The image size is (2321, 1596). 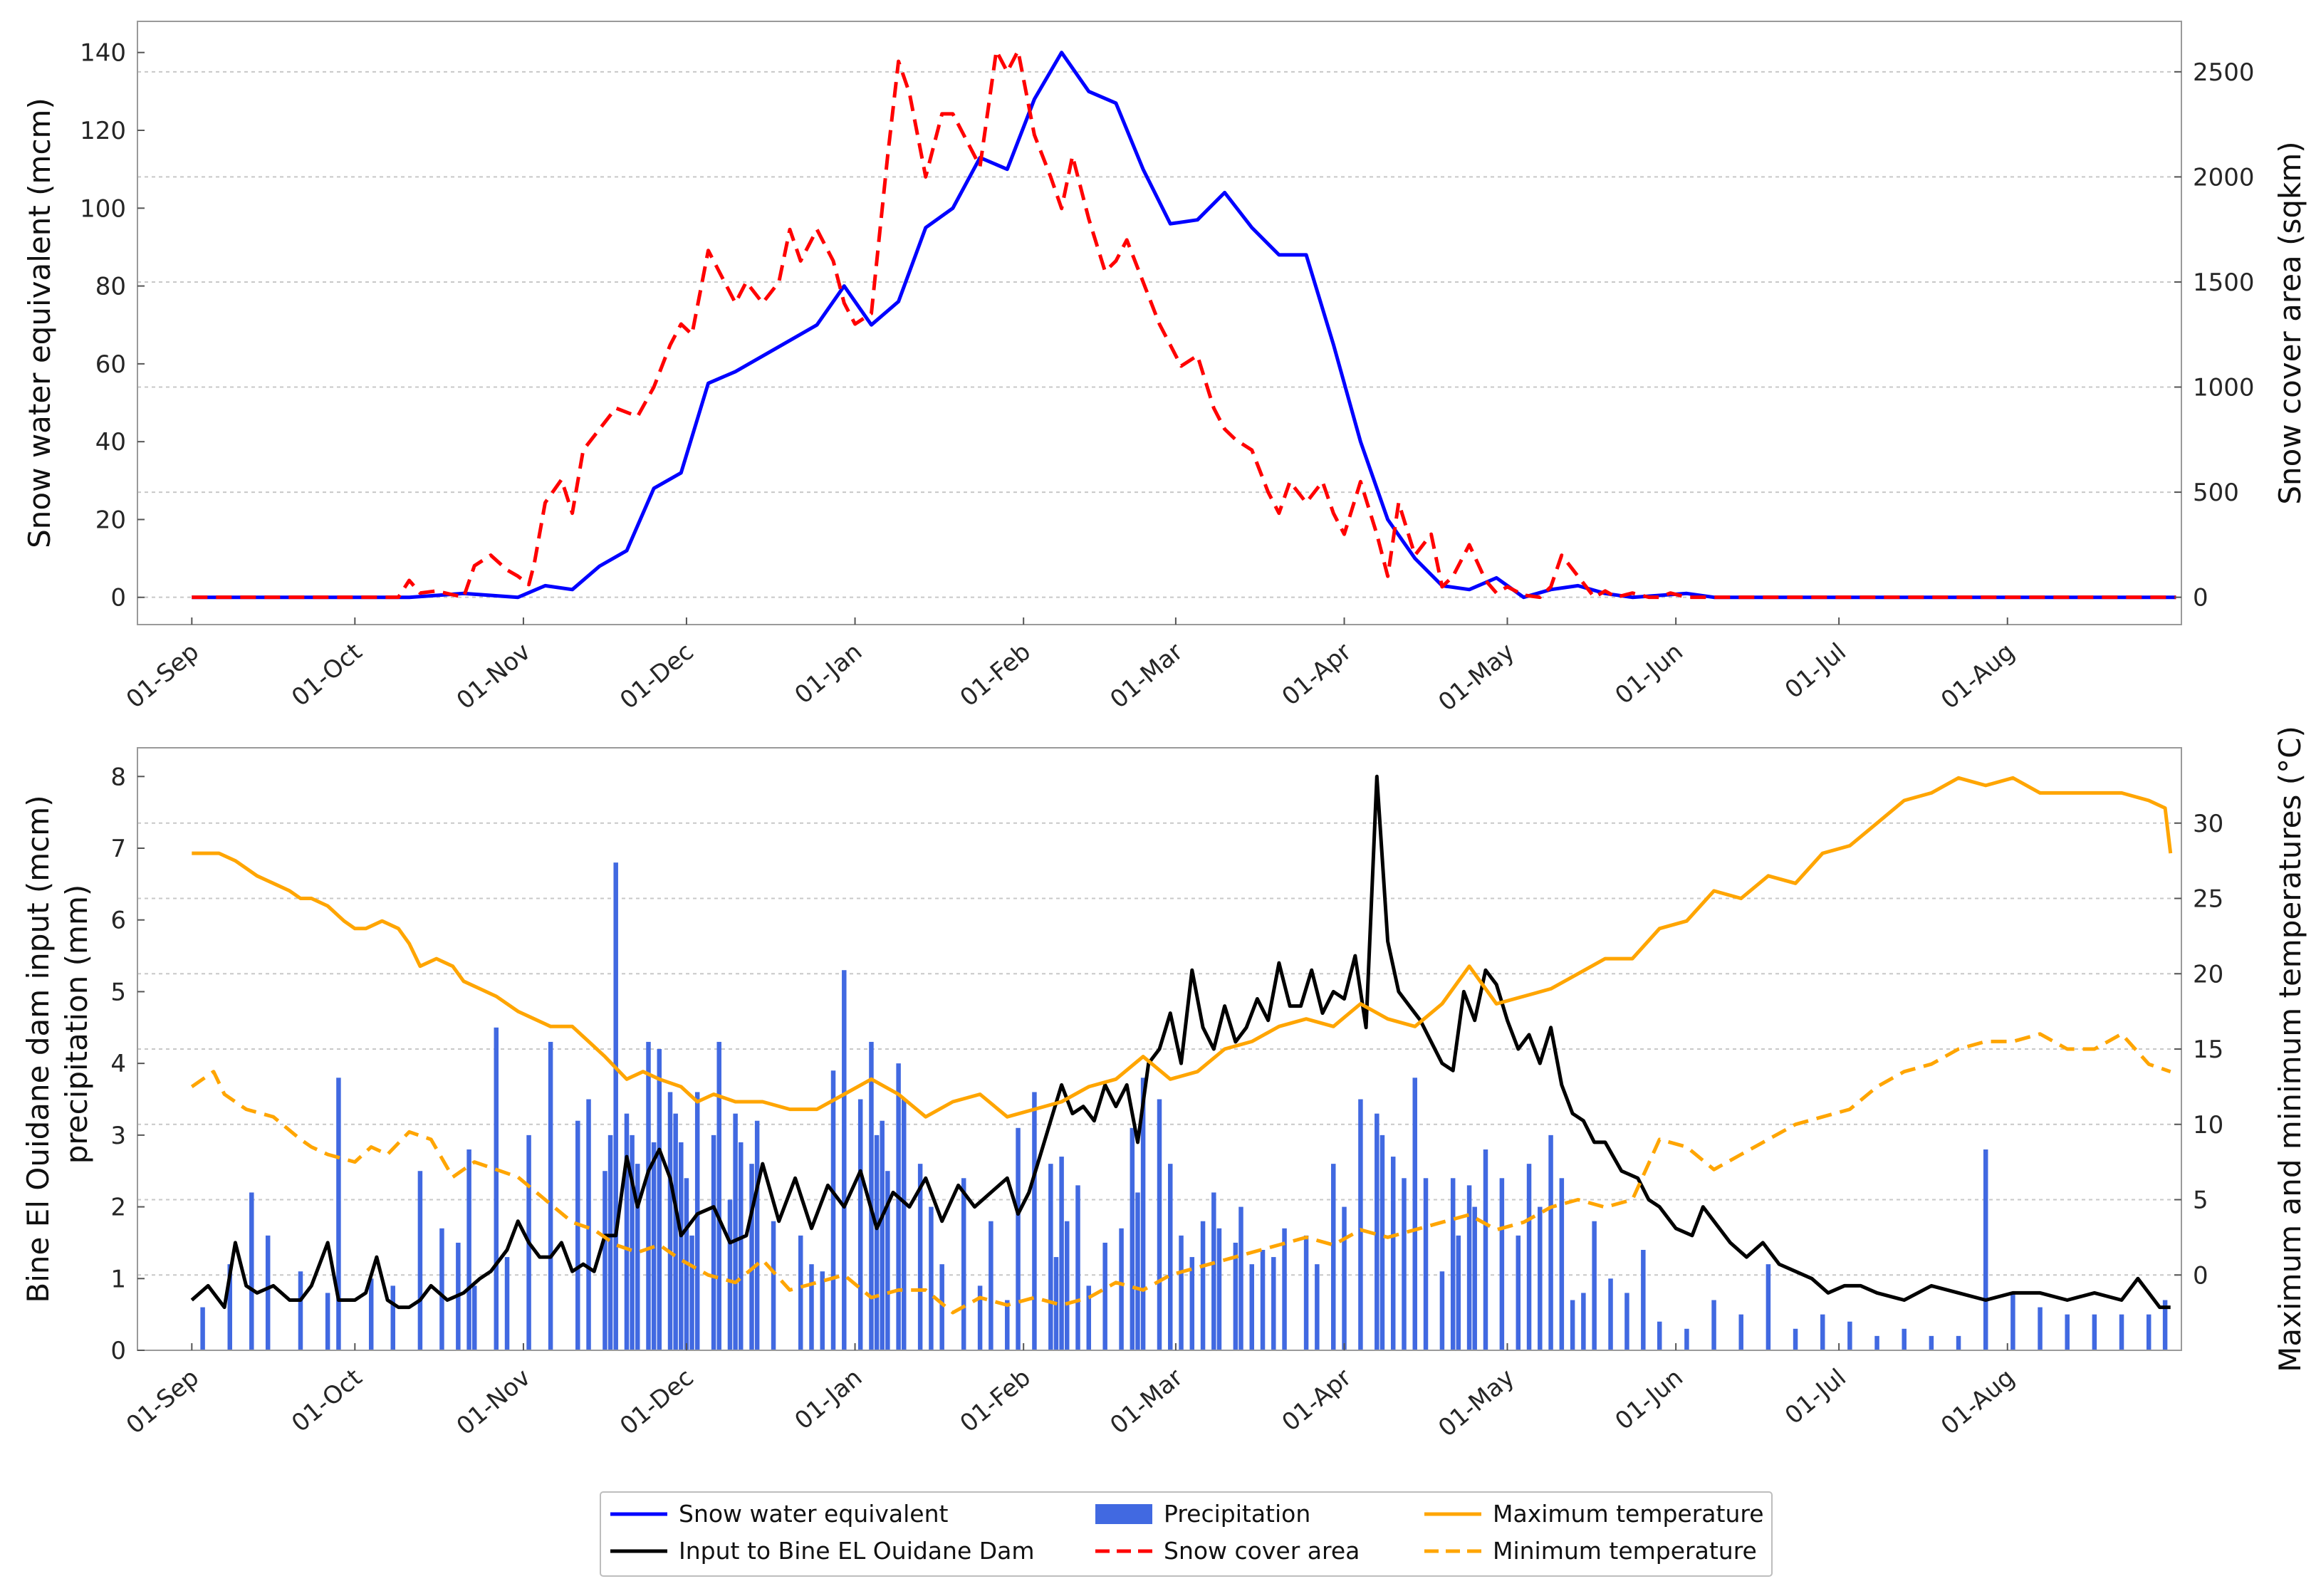 What do you see at coordinates (1816, 1396) in the screenshot?
I see `x-tick-label: 01-Jul` at bounding box center [1816, 1396].